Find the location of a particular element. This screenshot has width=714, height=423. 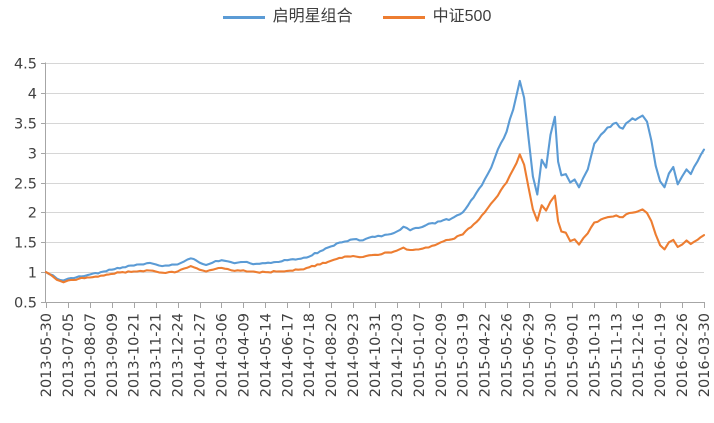

x-tick-label: 2014-09-23 is located at coordinates (354, 355).